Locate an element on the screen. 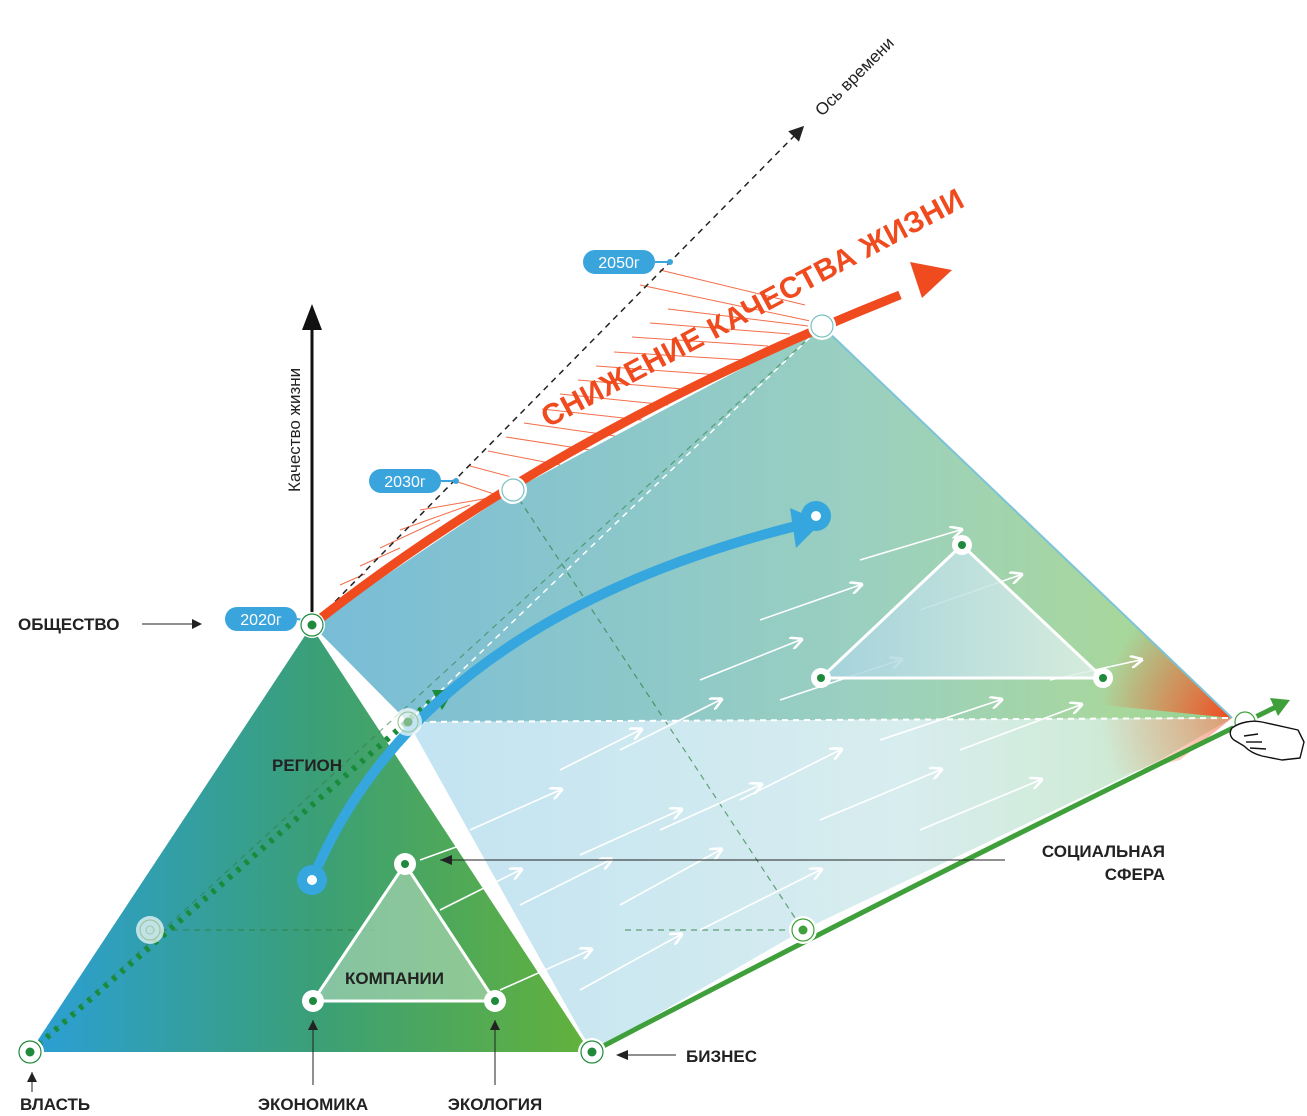 The width and height of the screenshot is (1307, 1116). node-power is located at coordinates (30, 1052).